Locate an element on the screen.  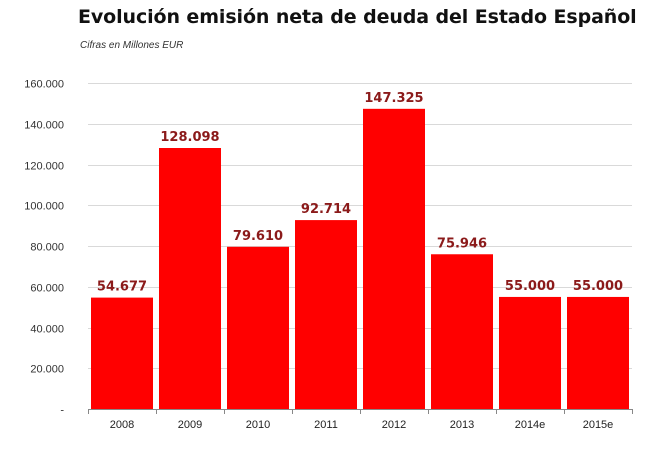
data-label-2015e: 55.000 is located at coordinates (598, 286).